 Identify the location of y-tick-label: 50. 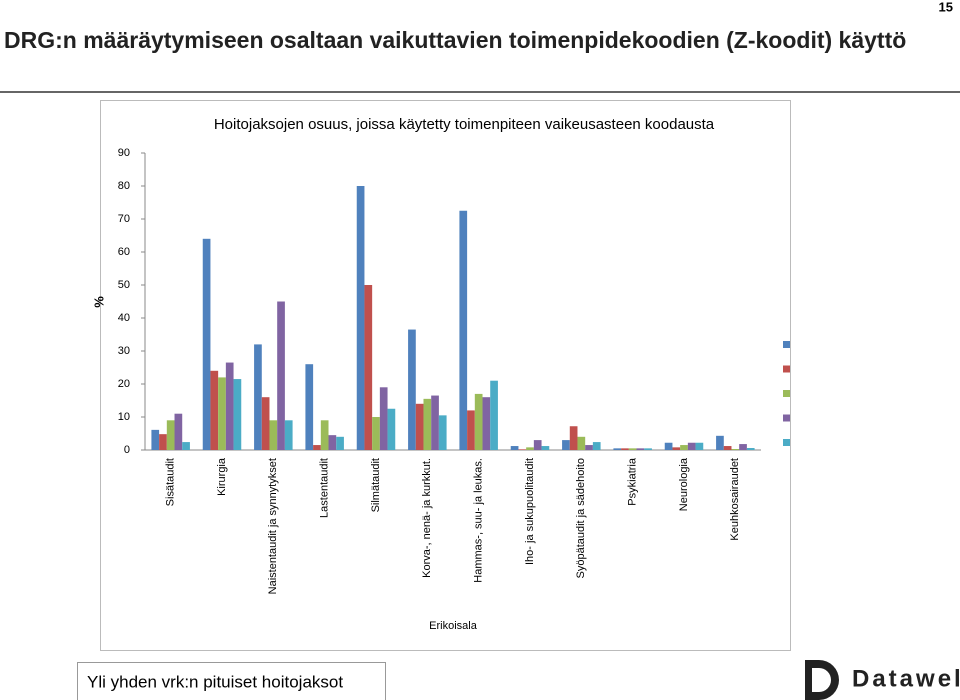
(124, 285).